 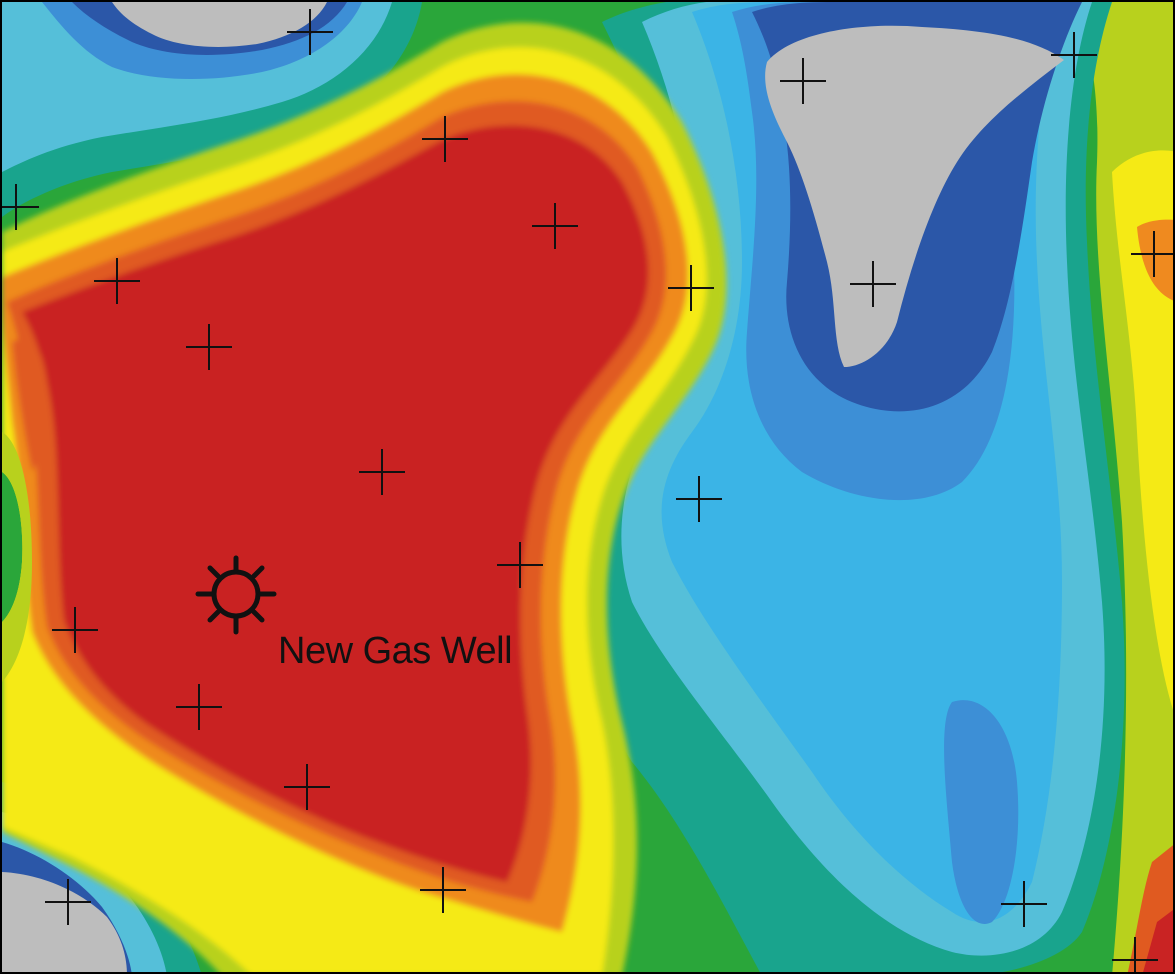 I want to click on west-edge-zone, so click(x=17, y=557).